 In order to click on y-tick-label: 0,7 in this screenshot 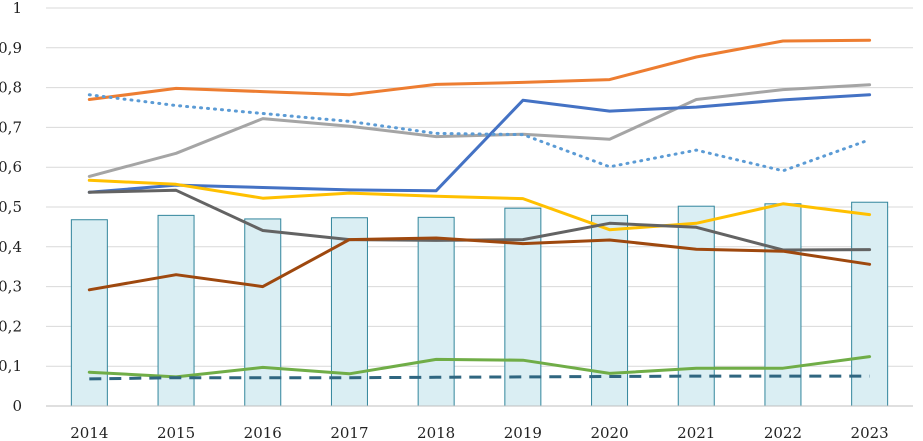, I will do `click(11, 127)`.